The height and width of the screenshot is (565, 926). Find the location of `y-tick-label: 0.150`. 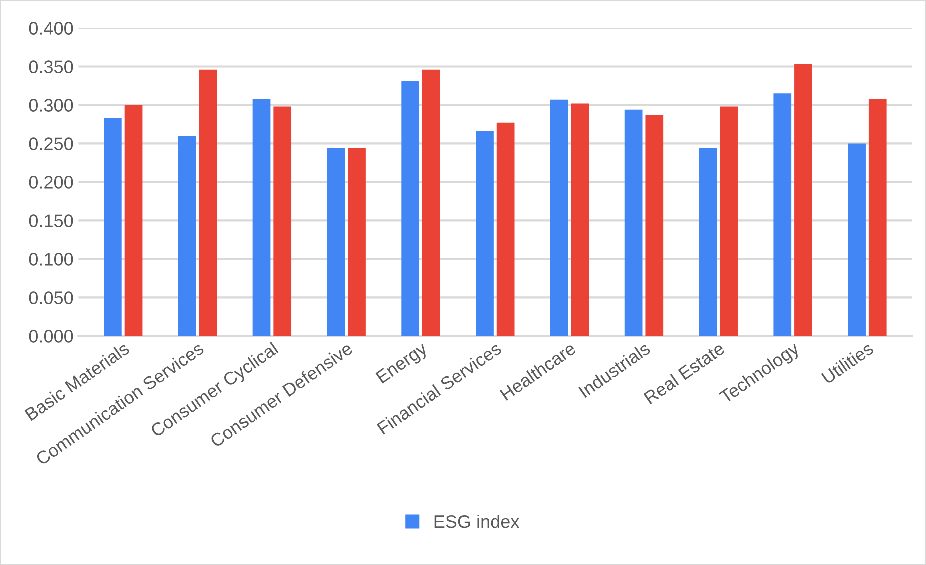

y-tick-label: 0.150 is located at coordinates (51, 221).